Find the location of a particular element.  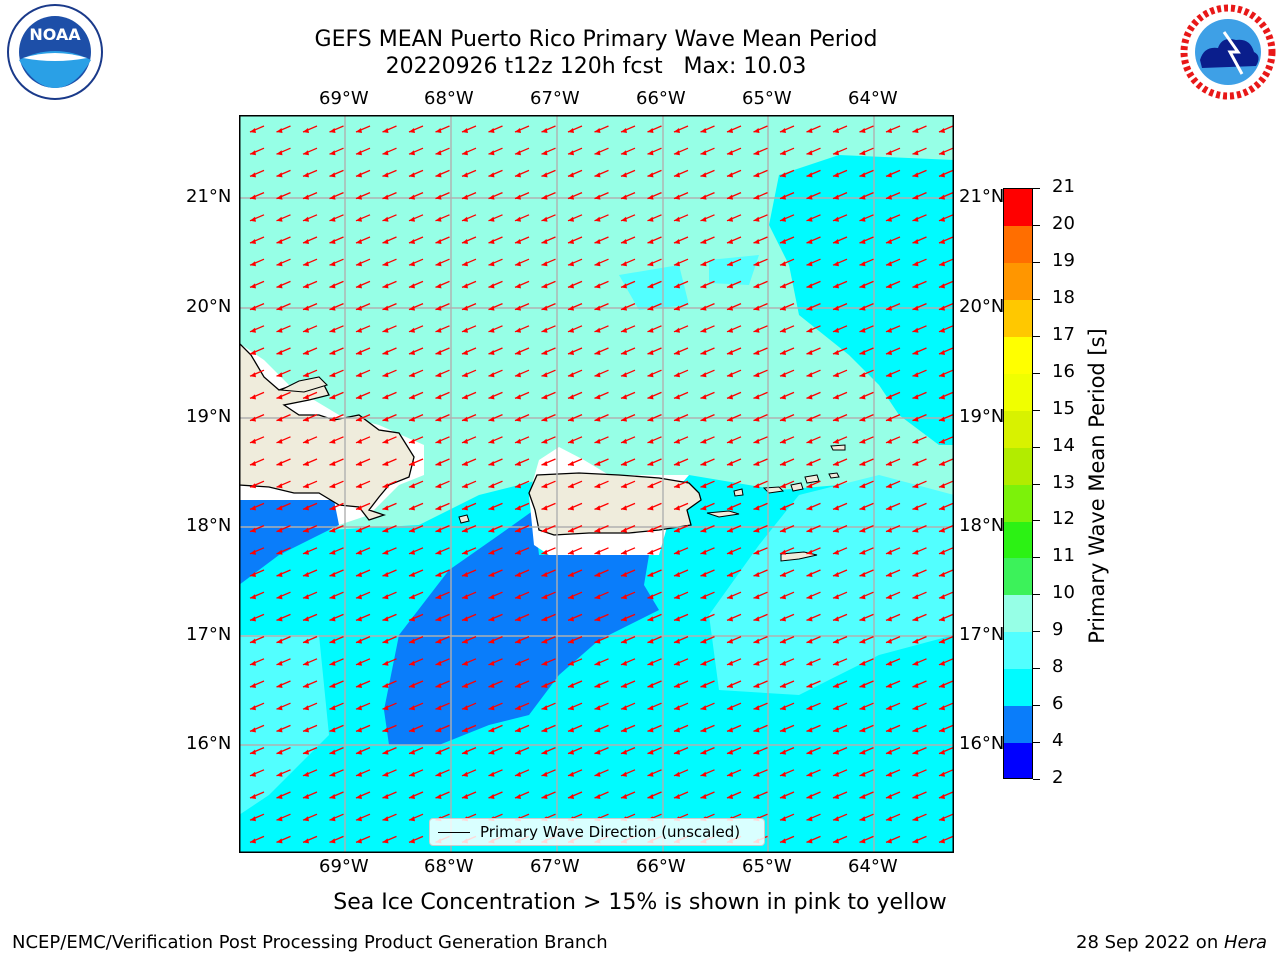

colorbar-tick-label: 8 is located at coordinates (1058, 667).